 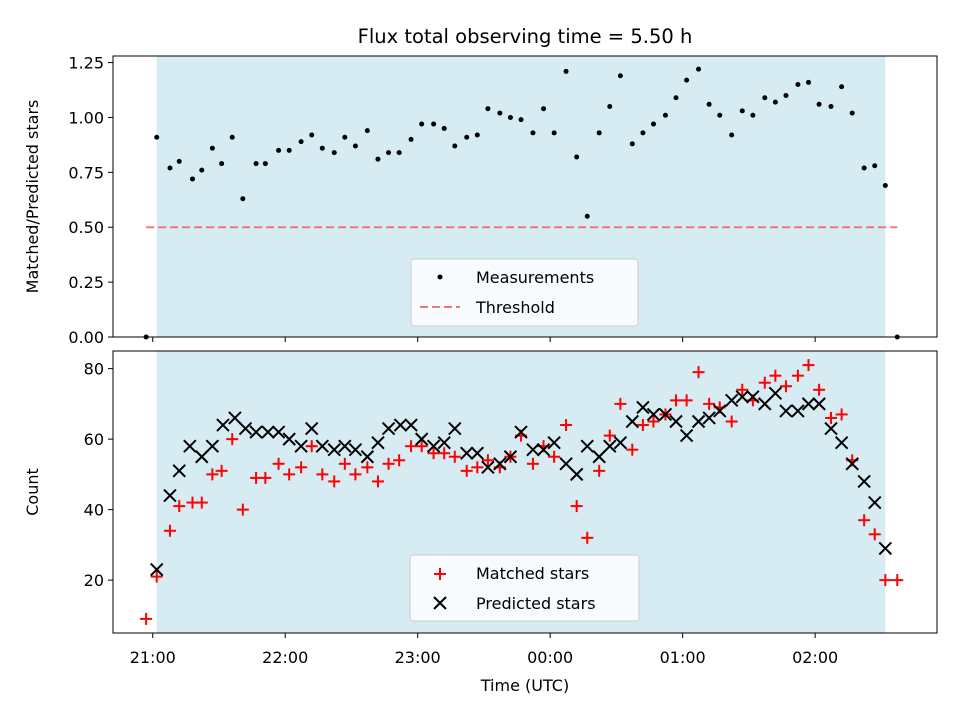 What do you see at coordinates (94, 439) in the screenshot?
I see `y-tick-label: 60` at bounding box center [94, 439].